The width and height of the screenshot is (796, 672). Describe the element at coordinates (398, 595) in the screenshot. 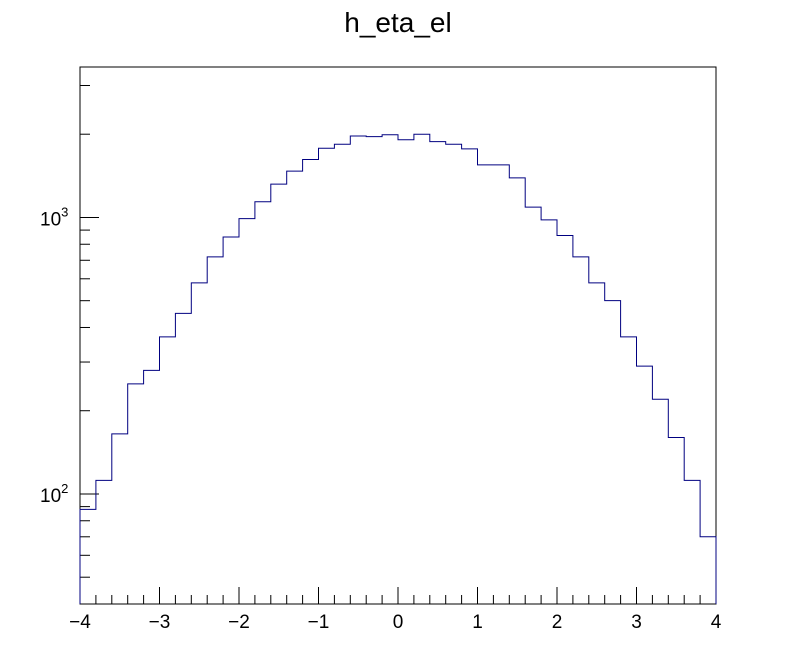

I see `x-axis-ticks` at that location.